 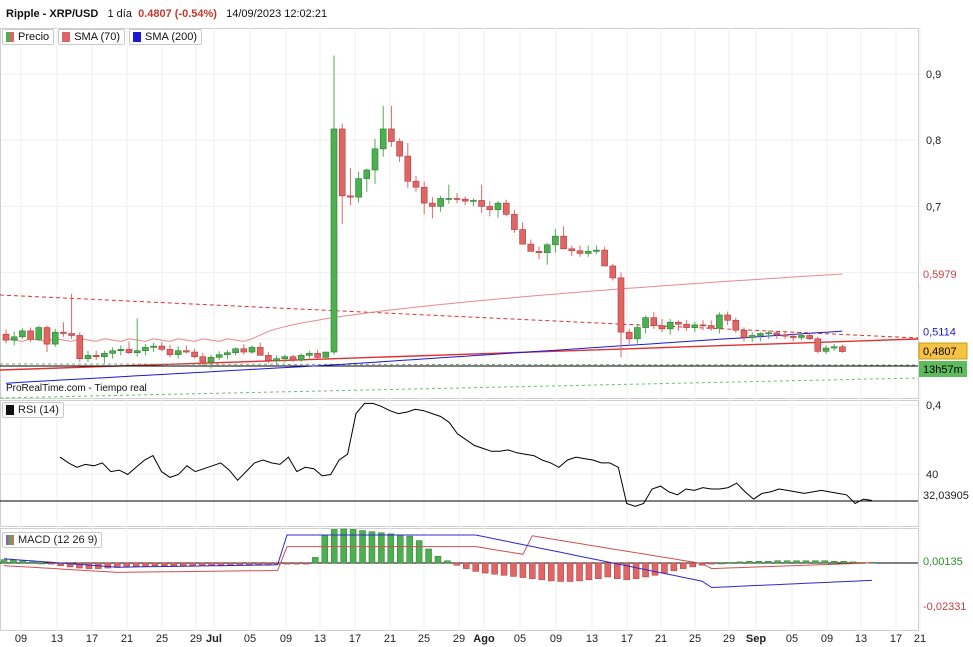 I want to click on y-tick-label: 0,7, so click(x=933, y=207).